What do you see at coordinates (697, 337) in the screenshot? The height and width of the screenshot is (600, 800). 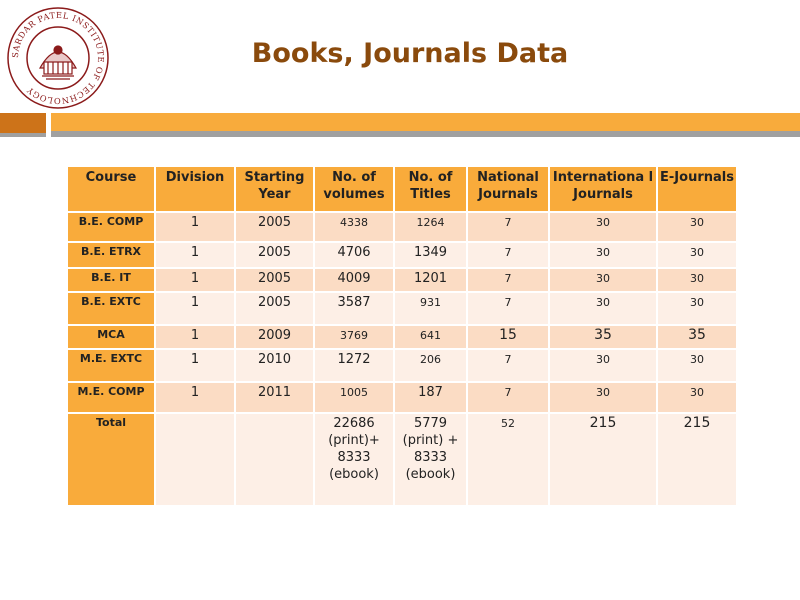 I see `ejournals-cell: 35` at bounding box center [697, 337].